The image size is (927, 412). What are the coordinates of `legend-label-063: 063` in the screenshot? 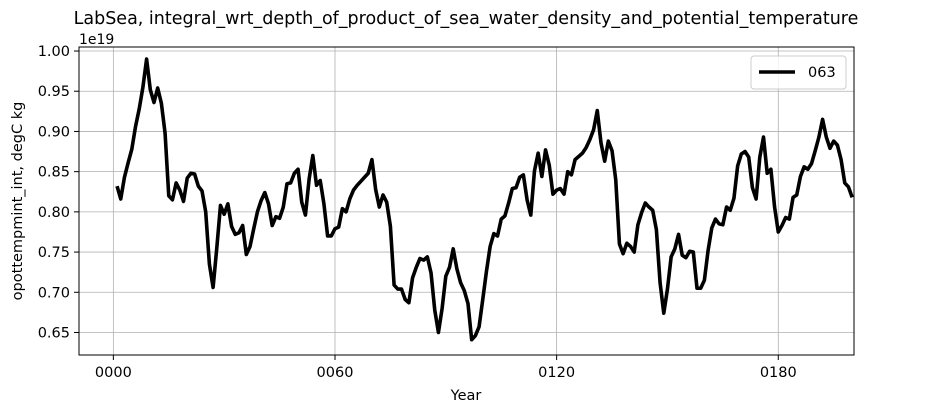 It's located at (822, 73).